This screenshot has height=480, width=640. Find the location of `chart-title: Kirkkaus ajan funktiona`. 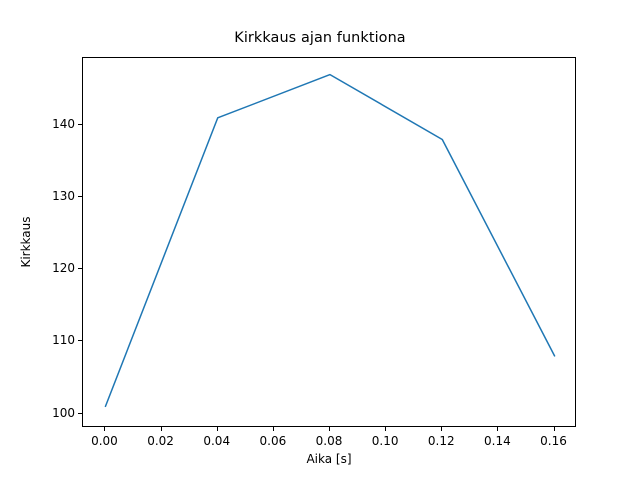

chart-title: Kirkkaus ajan funktiona is located at coordinates (320, 38).